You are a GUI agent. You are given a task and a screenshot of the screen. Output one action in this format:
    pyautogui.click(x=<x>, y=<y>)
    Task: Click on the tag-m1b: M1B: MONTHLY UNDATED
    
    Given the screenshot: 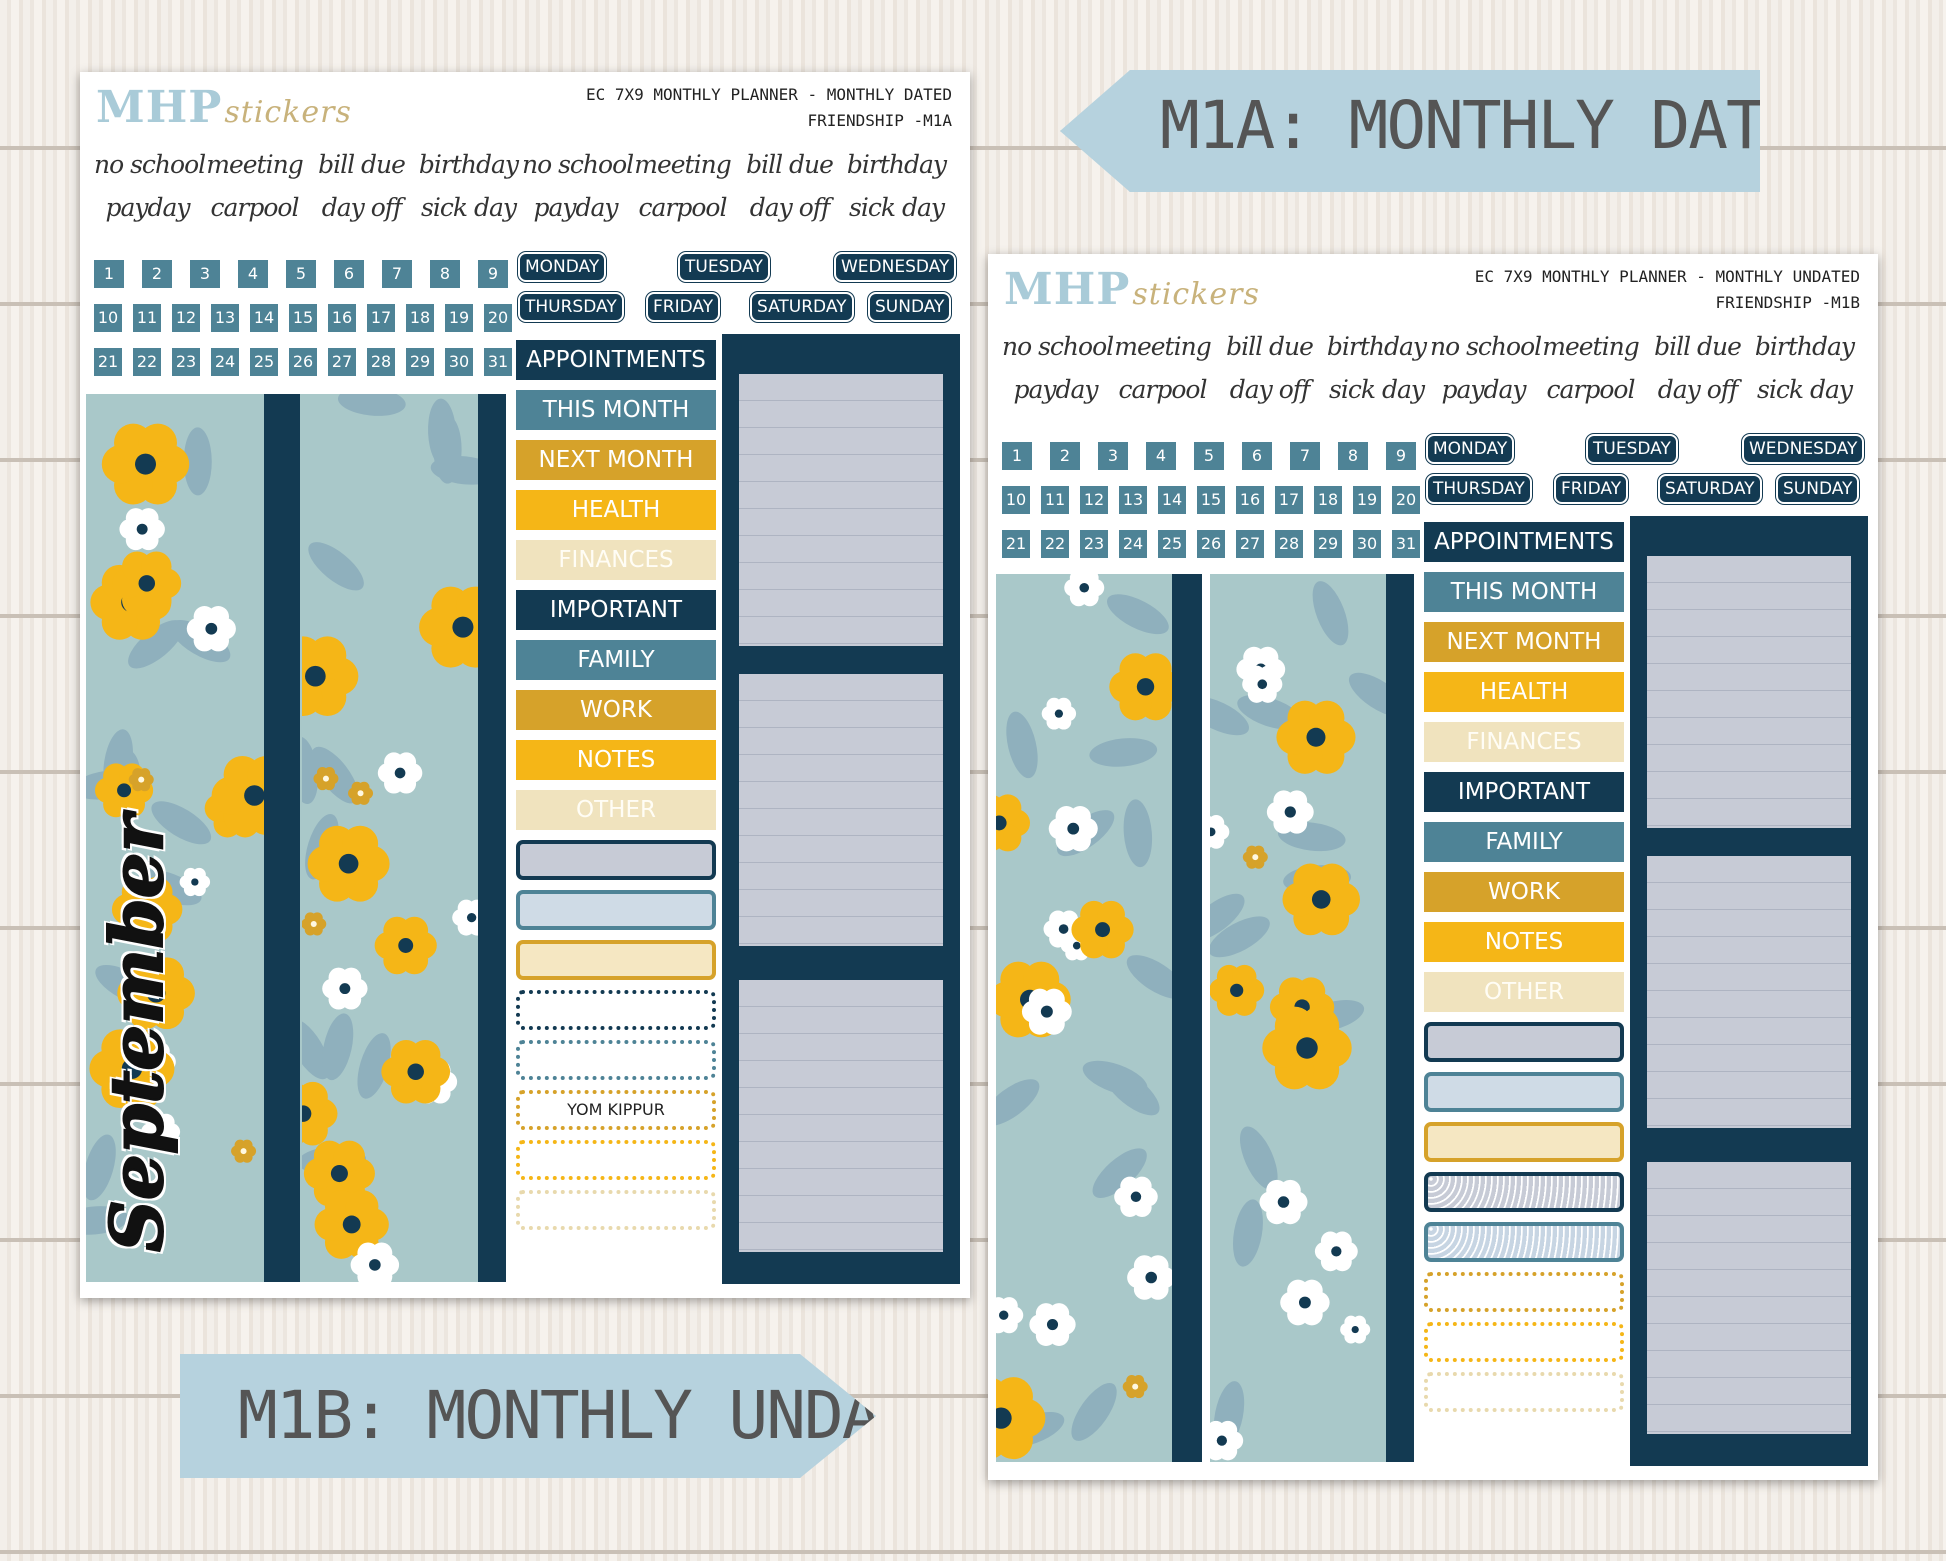 What is the action you would take?
    pyautogui.click(x=528, y=1416)
    